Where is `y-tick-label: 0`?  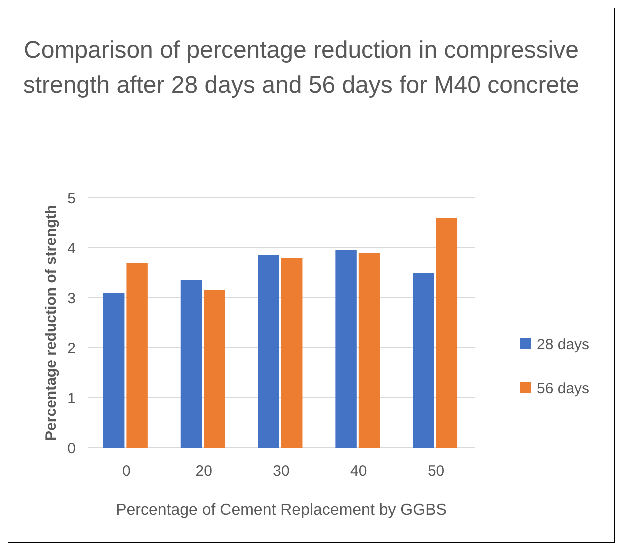
y-tick-label: 0 is located at coordinates (72, 449).